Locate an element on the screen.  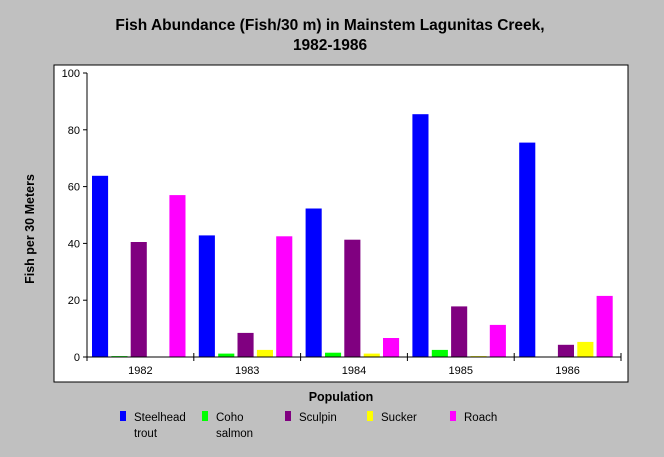
y-tick-label: 0 is located at coordinates (77, 358).